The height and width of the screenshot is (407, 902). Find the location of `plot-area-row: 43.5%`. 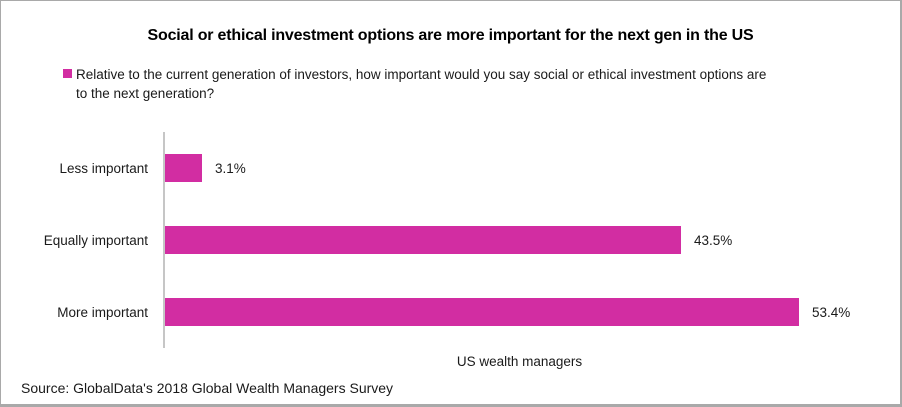

plot-area-row: 43.5% is located at coordinates (531, 240).